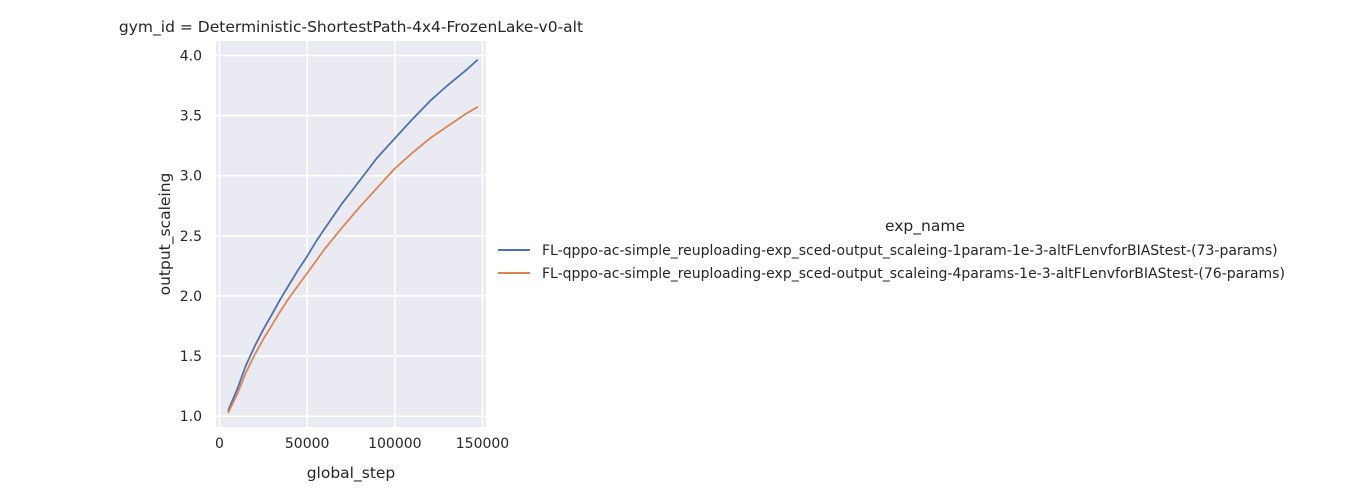 The image size is (1367, 500). I want to click on y-tick-labels: 1.0 1.5 2.0 2.5 3.0 3.5 4.0, so click(191, 236).